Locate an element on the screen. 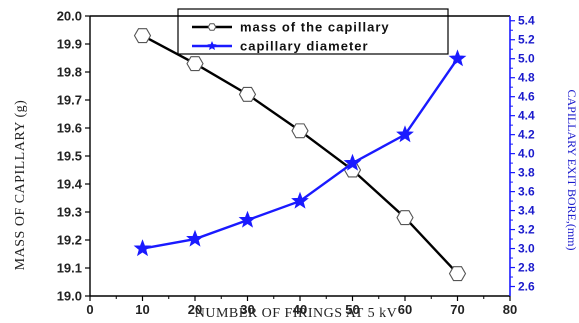  x-tick-label: 10 is located at coordinates (142, 309).